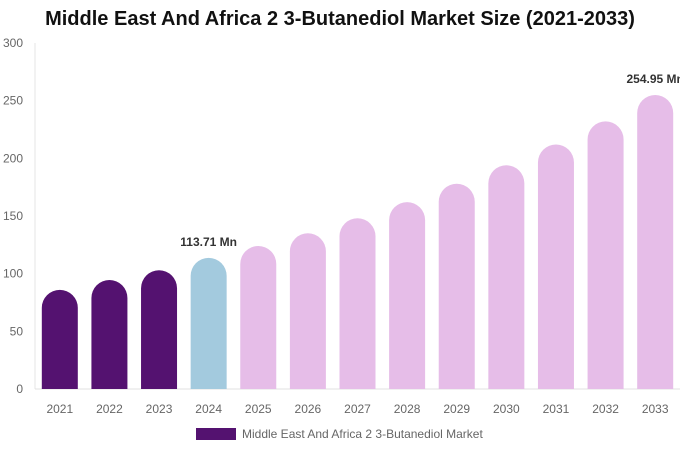  I want to click on data-label: 254.95 Mn, so click(653, 79).